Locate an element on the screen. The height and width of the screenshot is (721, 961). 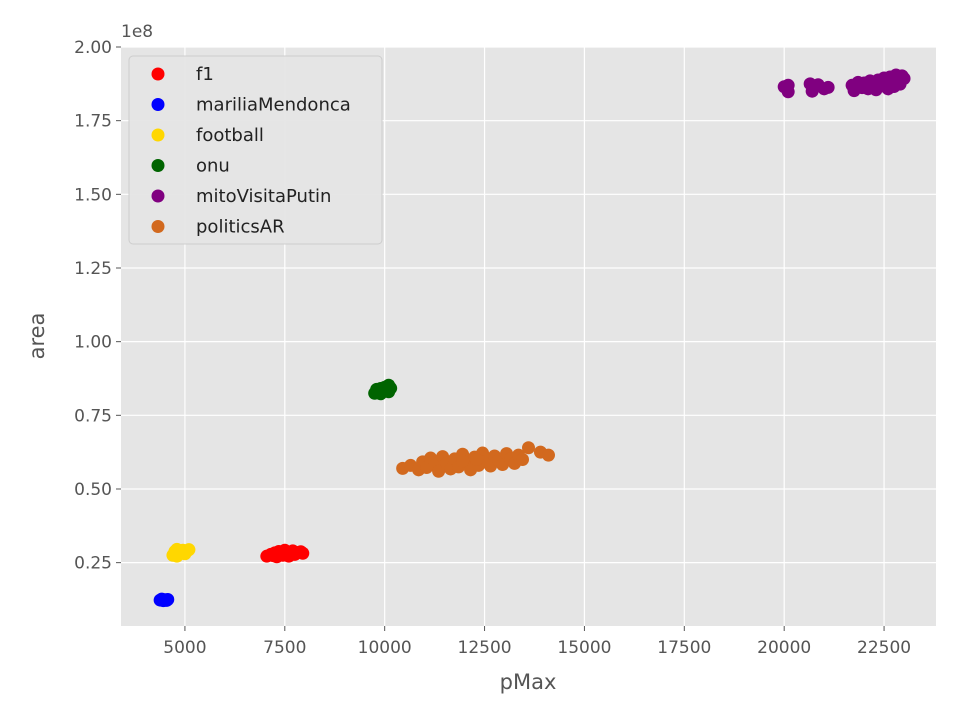
y-axis-label: area is located at coordinates (37, 336).